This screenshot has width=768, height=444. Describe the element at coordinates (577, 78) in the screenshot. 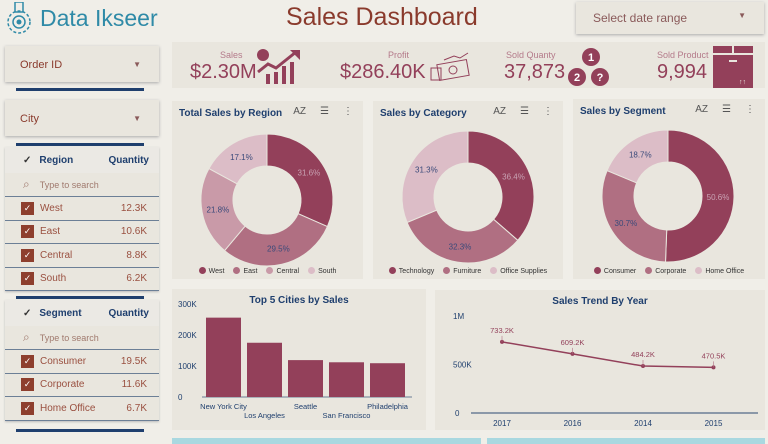

I see `svg-text: 2` at that location.